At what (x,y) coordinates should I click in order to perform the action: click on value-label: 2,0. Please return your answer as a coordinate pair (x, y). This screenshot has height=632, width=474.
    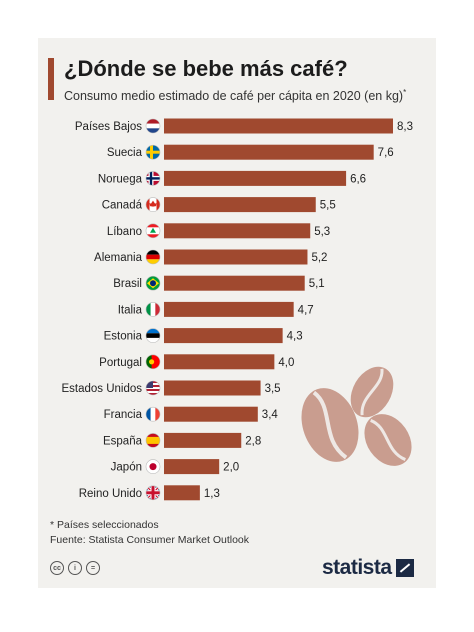
    Looking at the image, I should click on (231, 468).